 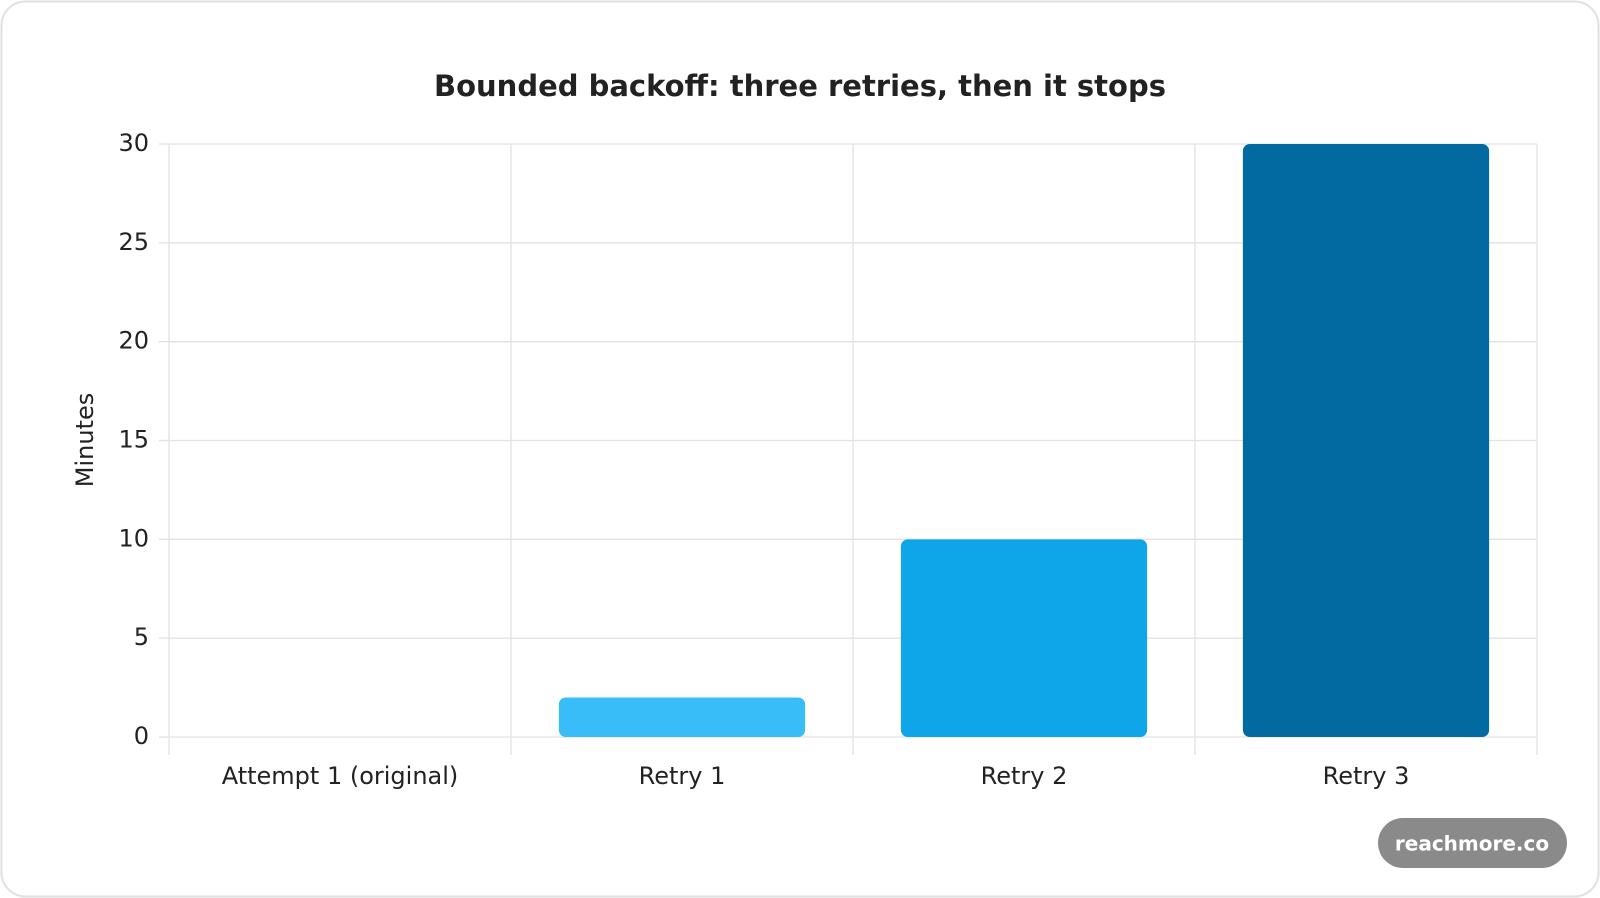 I want to click on y-tick-label: 25, so click(x=133, y=242).